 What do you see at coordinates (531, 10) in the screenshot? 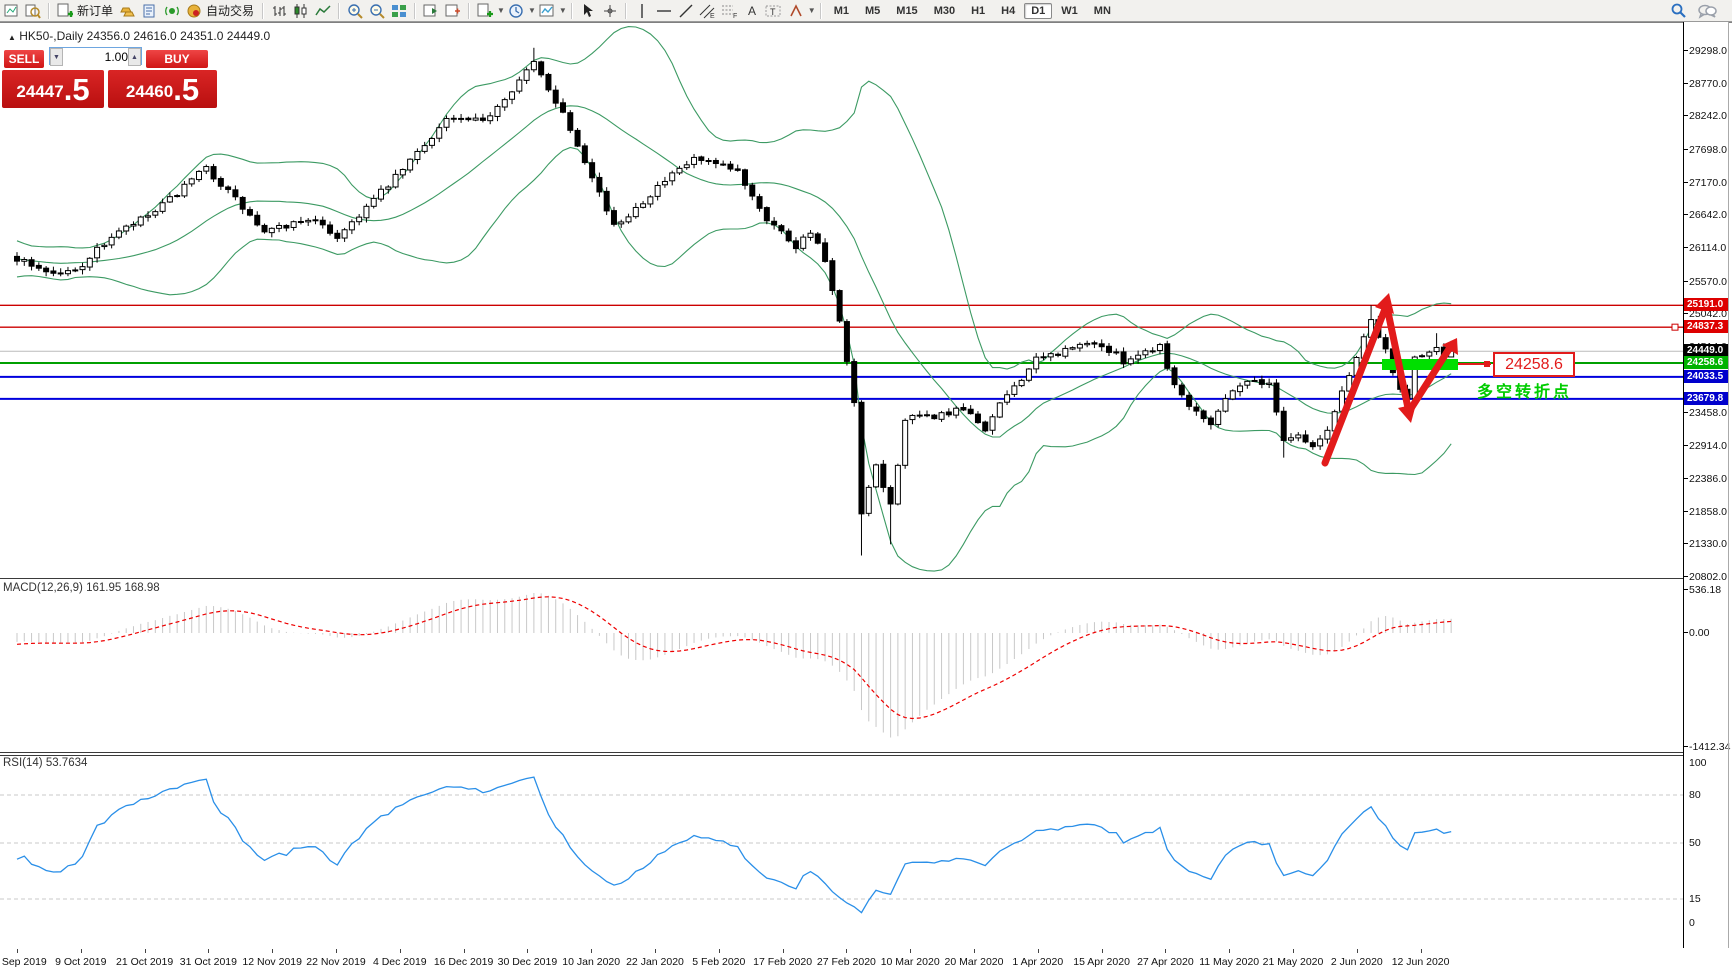
I see `period-dropdown-icon: ▼` at bounding box center [531, 10].